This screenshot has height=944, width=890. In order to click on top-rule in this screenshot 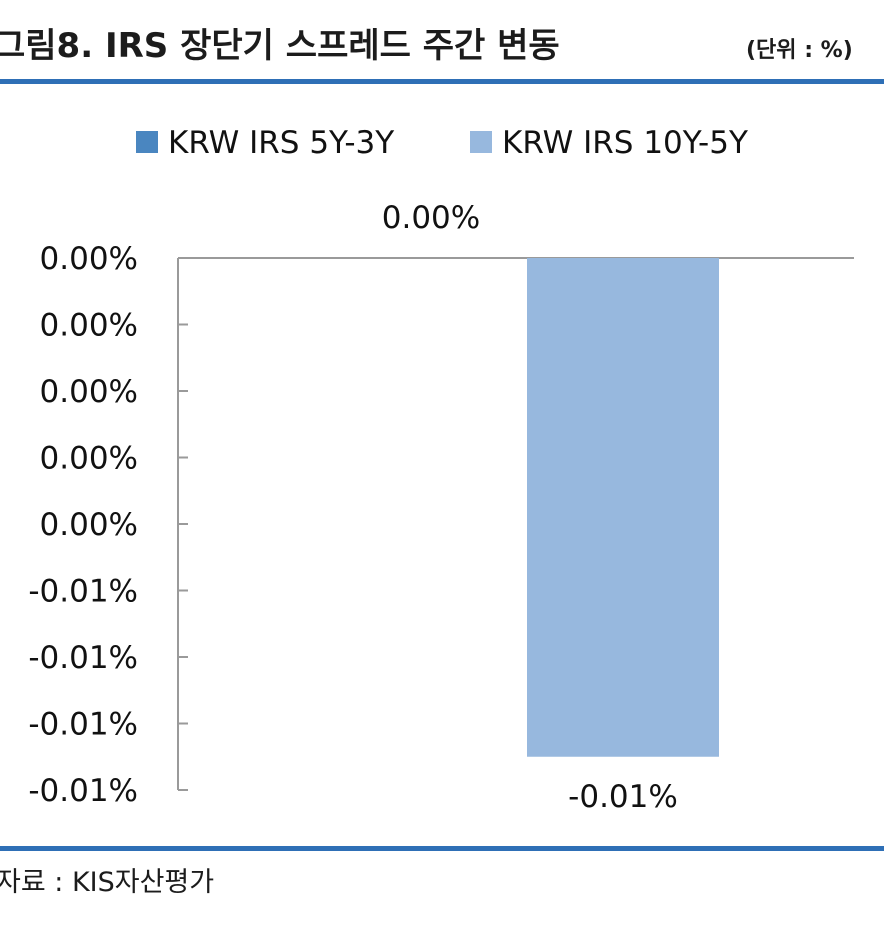, I will do `click(442, 81)`.